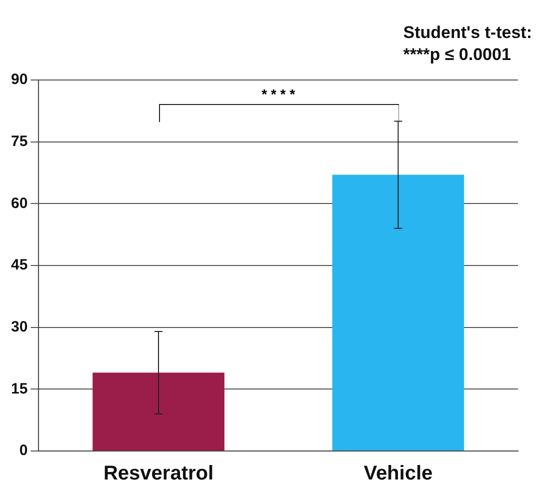 The width and height of the screenshot is (538, 495). Describe the element at coordinates (19, 203) in the screenshot. I see `y-tick-label: 60` at that location.